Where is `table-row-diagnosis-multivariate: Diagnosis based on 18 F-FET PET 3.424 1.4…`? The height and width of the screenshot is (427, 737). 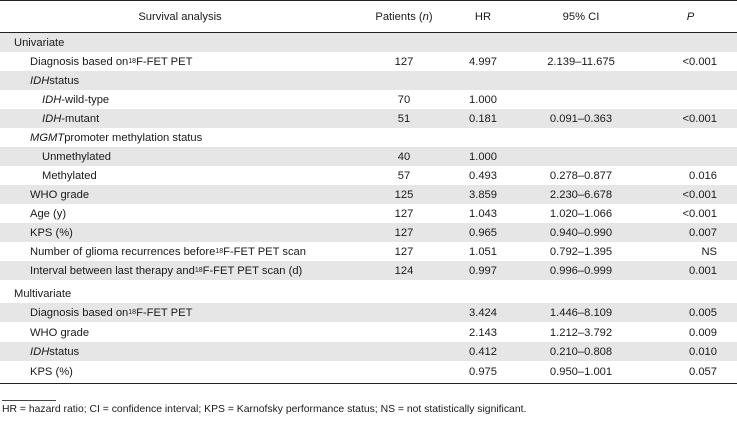
table-row-diagnosis-multivariate: Diagnosis based on 18 F-FET PET 3.424 1.4… is located at coordinates (368, 312).